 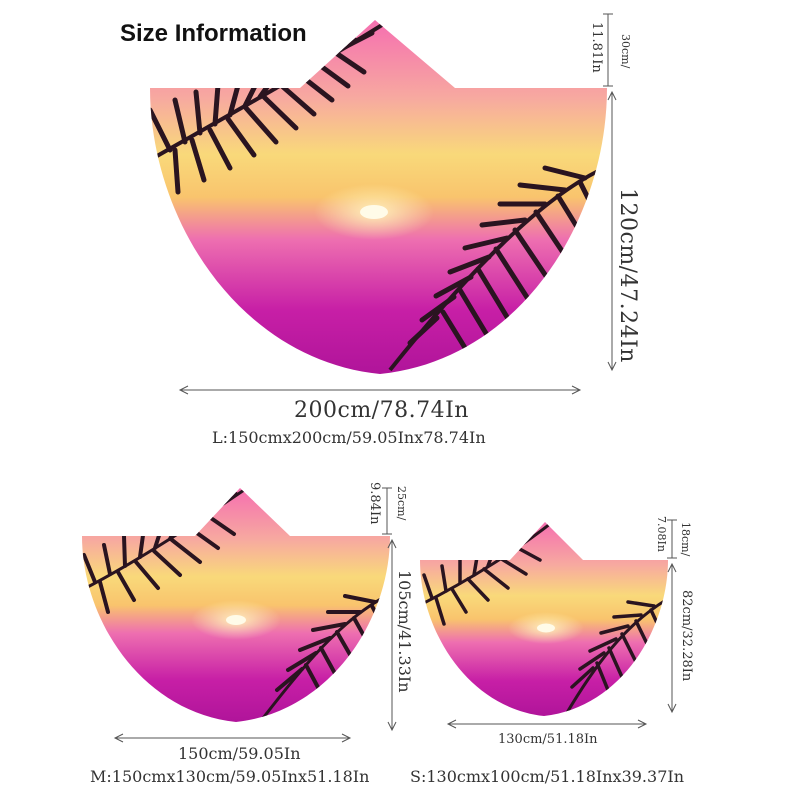 I want to click on large-hood-in-label: 11.81In, so click(x=596, y=47).